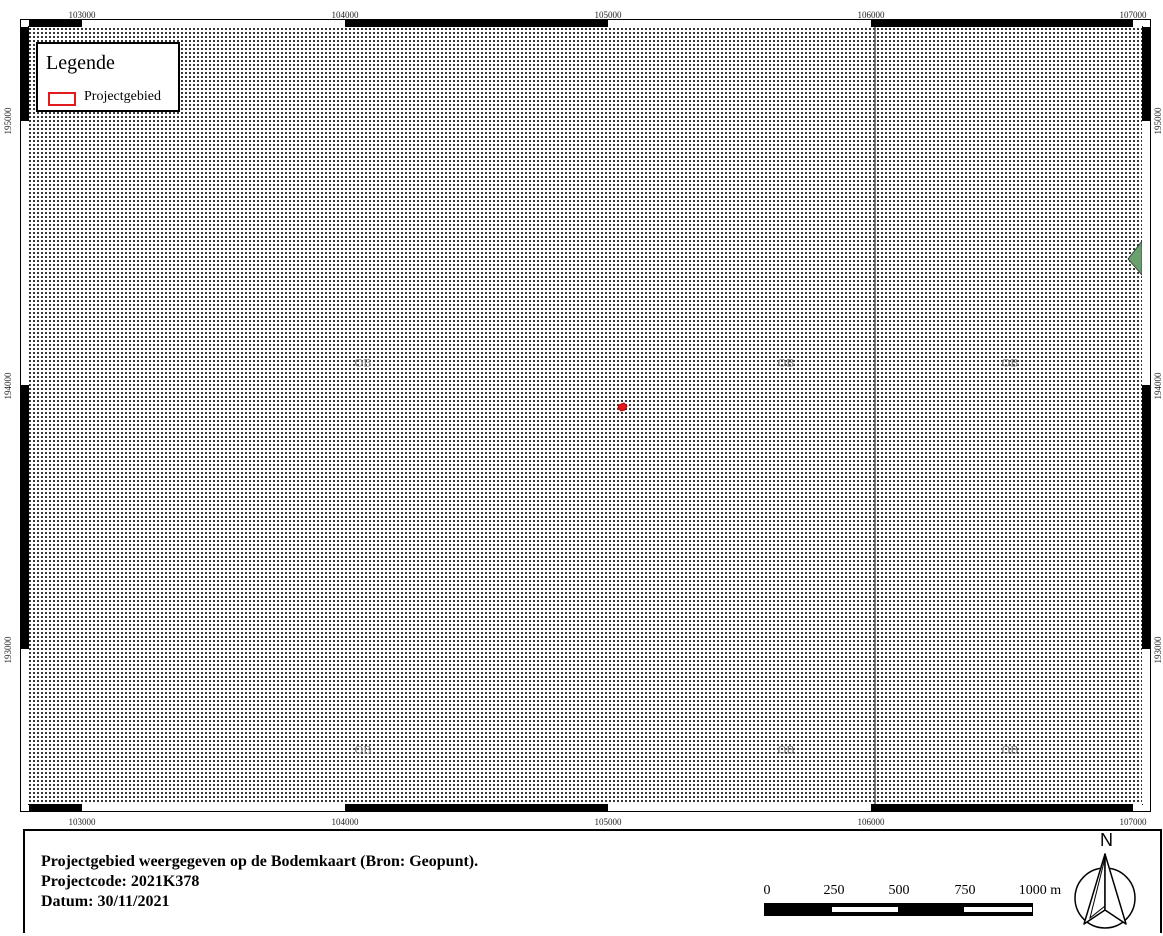 This screenshot has width=1163, height=936. What do you see at coordinates (965, 890) in the screenshot?
I see `scale-label: 750` at bounding box center [965, 890].